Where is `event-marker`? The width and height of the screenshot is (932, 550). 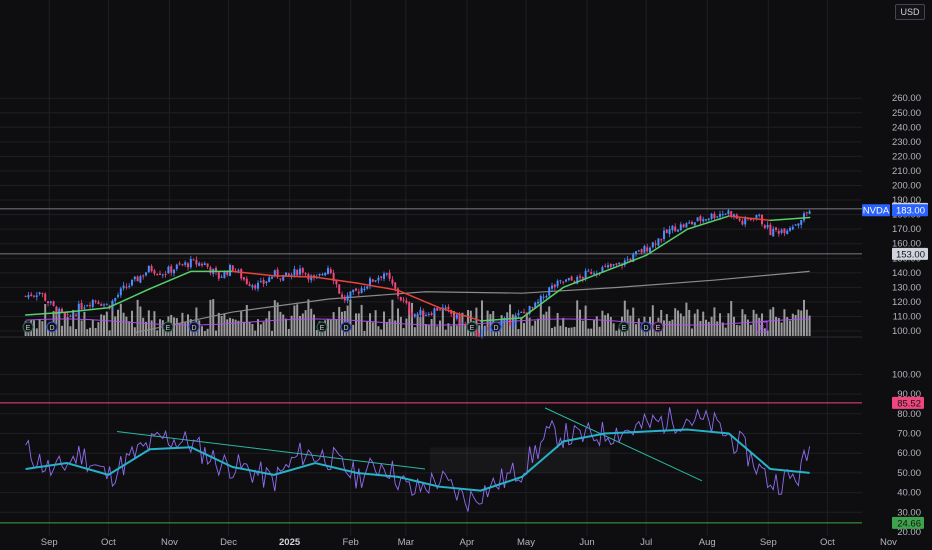 event-marker is located at coordinates (624, 327).